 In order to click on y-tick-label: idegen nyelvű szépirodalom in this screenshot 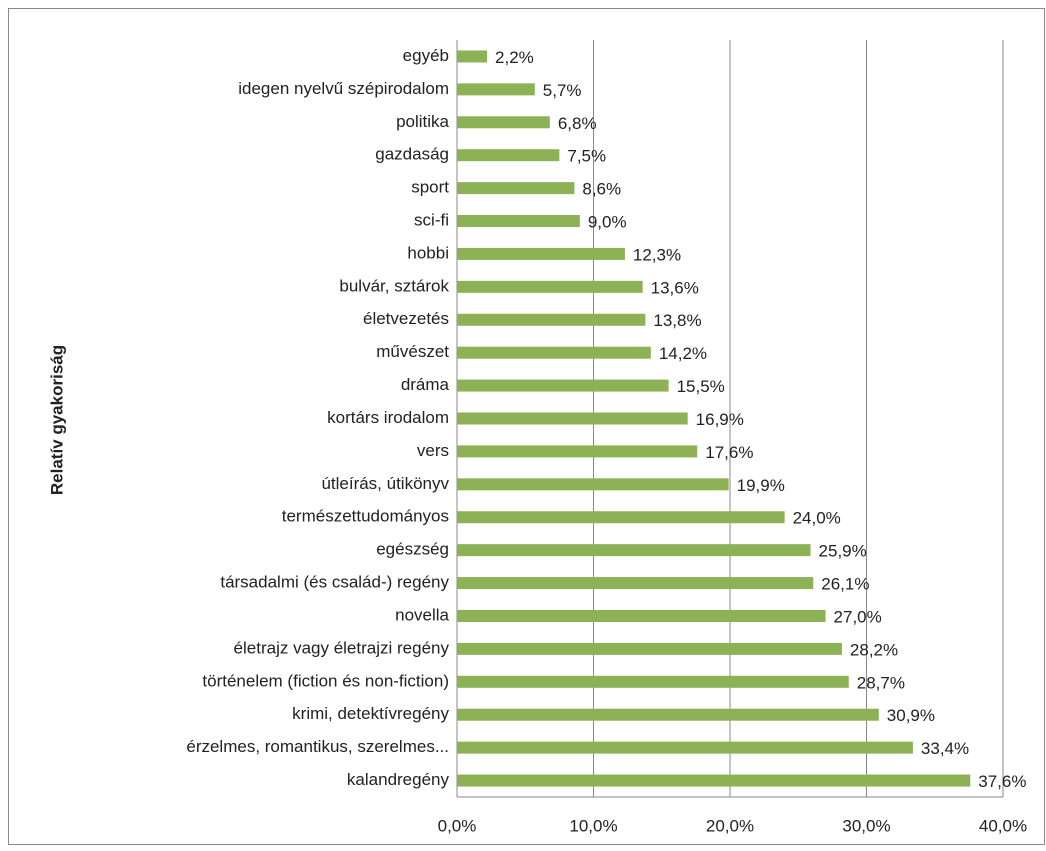, I will do `click(343, 88)`.